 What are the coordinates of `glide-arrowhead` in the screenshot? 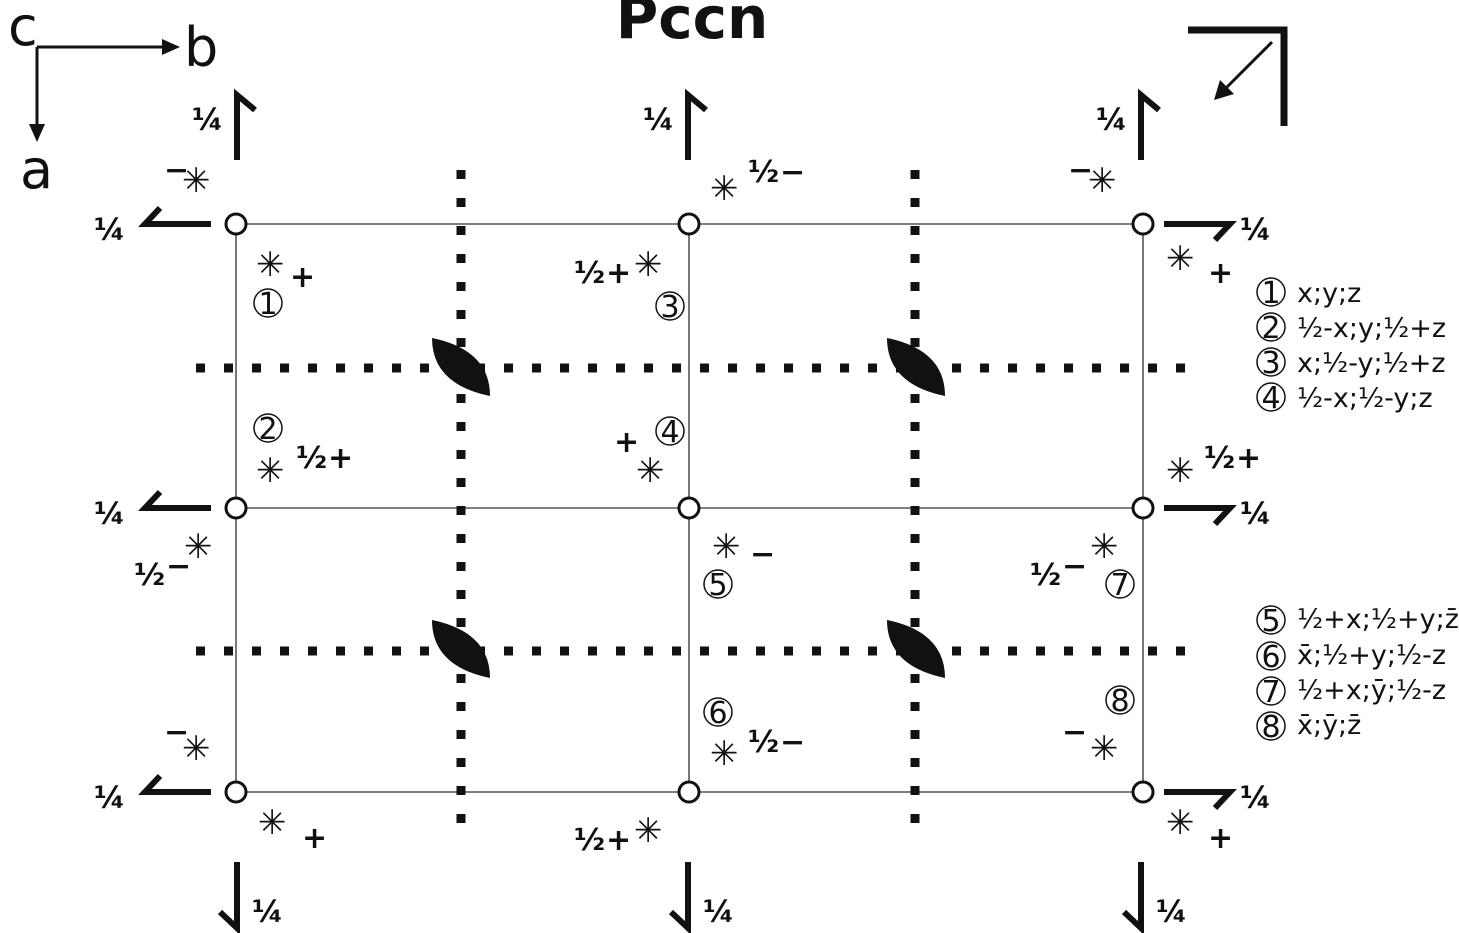 It's located at (1224, 90).